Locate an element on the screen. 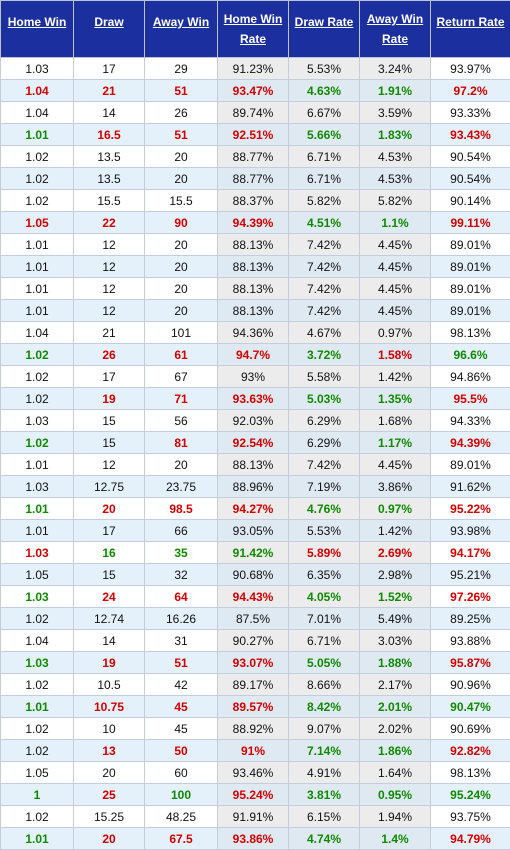 The height and width of the screenshot is (850, 510). cell-return-rate: 93.88% is located at coordinates (470, 641).